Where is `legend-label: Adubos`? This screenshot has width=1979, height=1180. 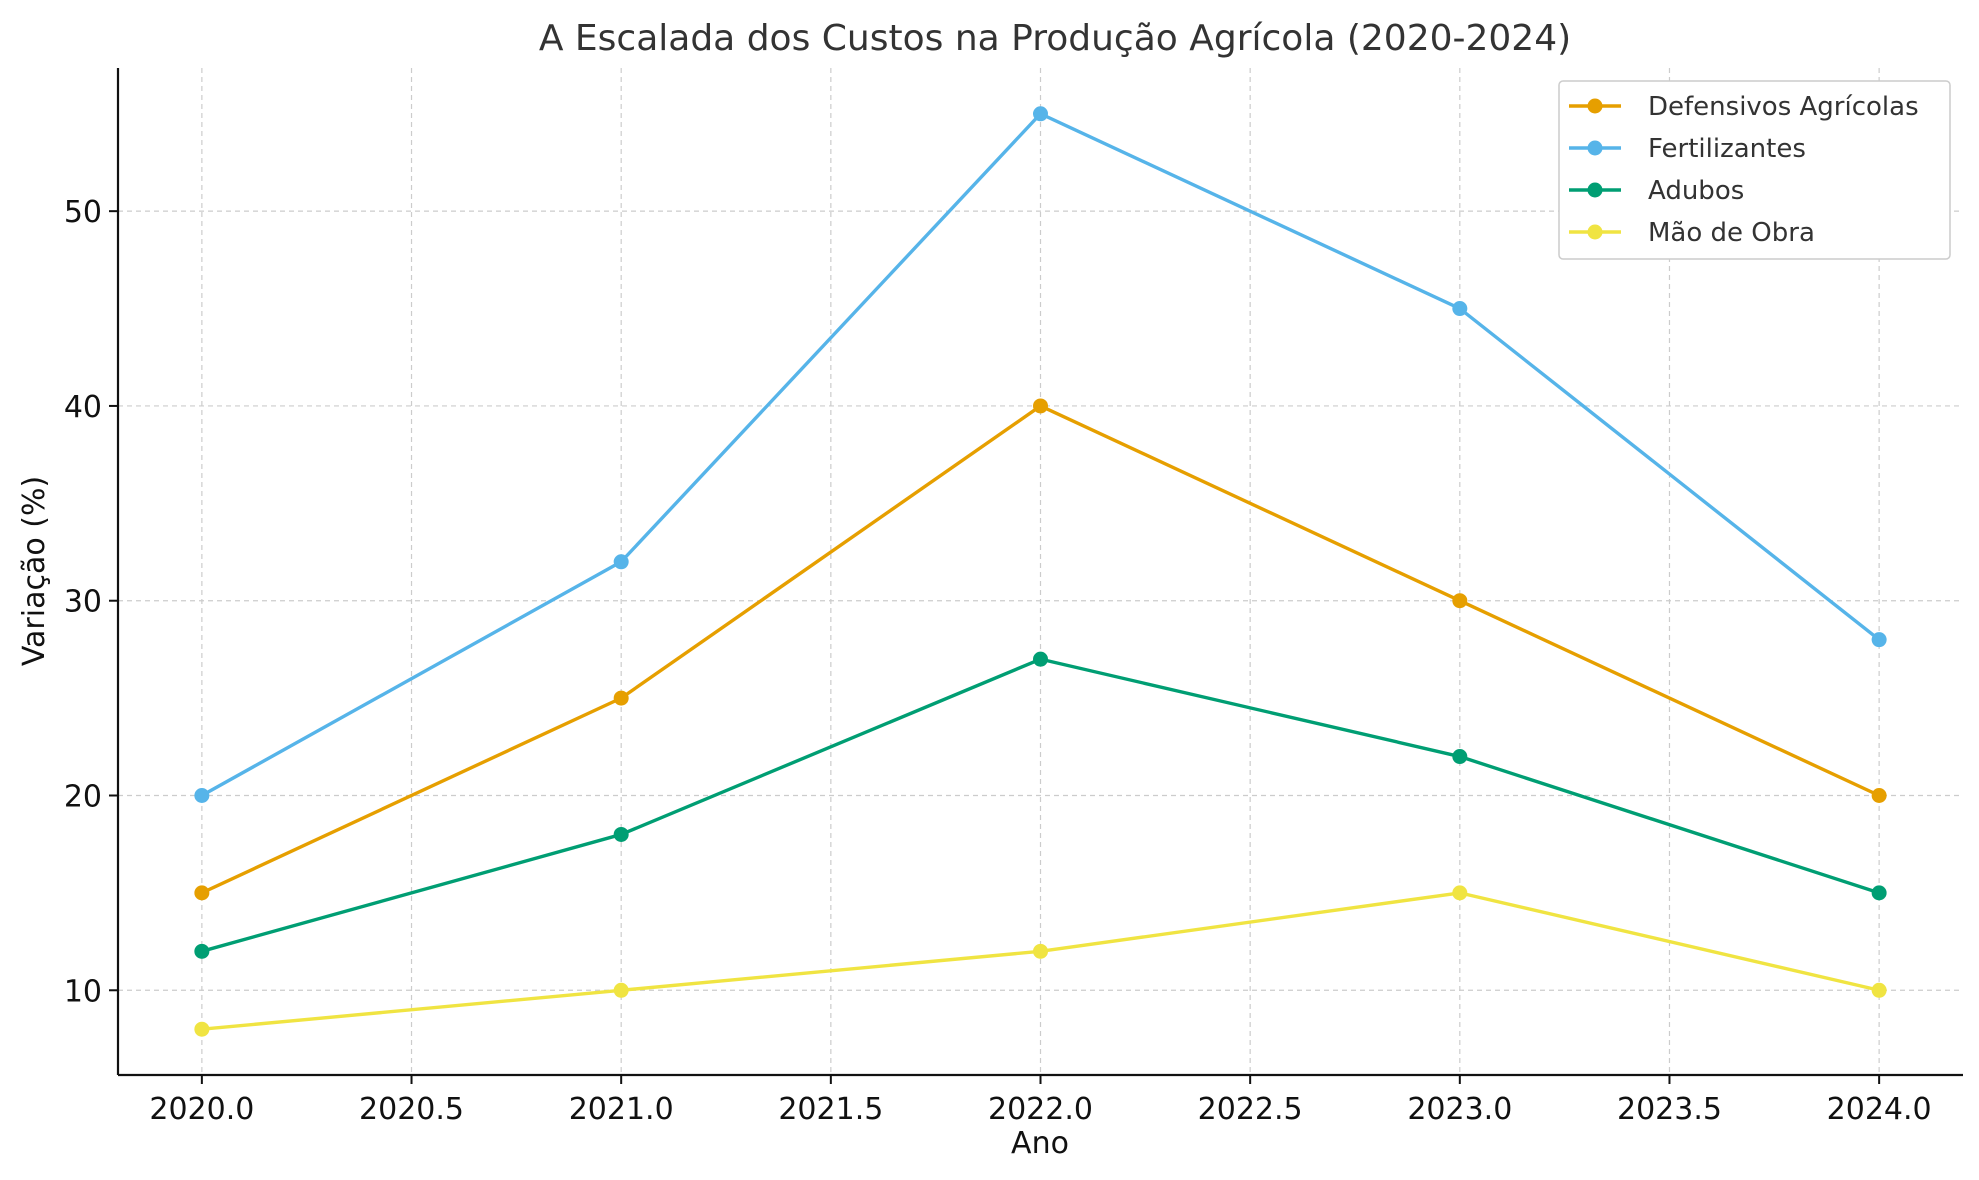 legend-label: Adubos is located at coordinates (1696, 191).